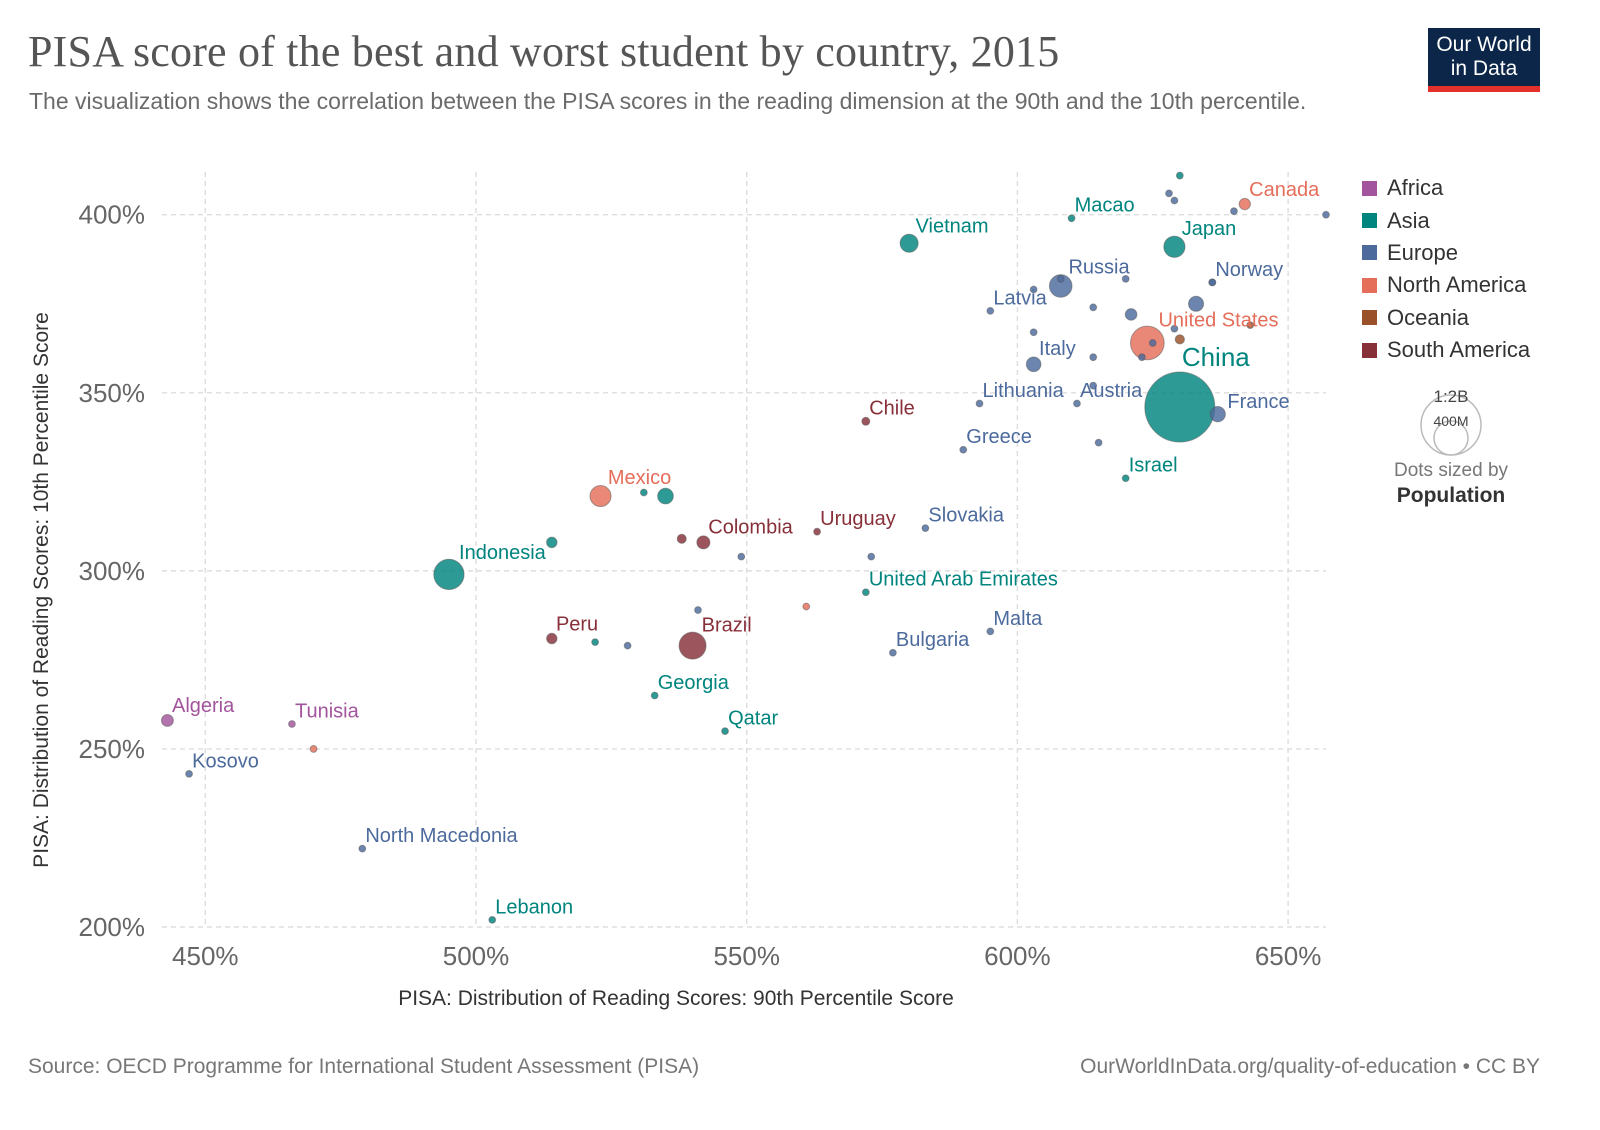  Describe the element at coordinates (112, 393) in the screenshot. I see `y-tick-label: 350%` at that location.